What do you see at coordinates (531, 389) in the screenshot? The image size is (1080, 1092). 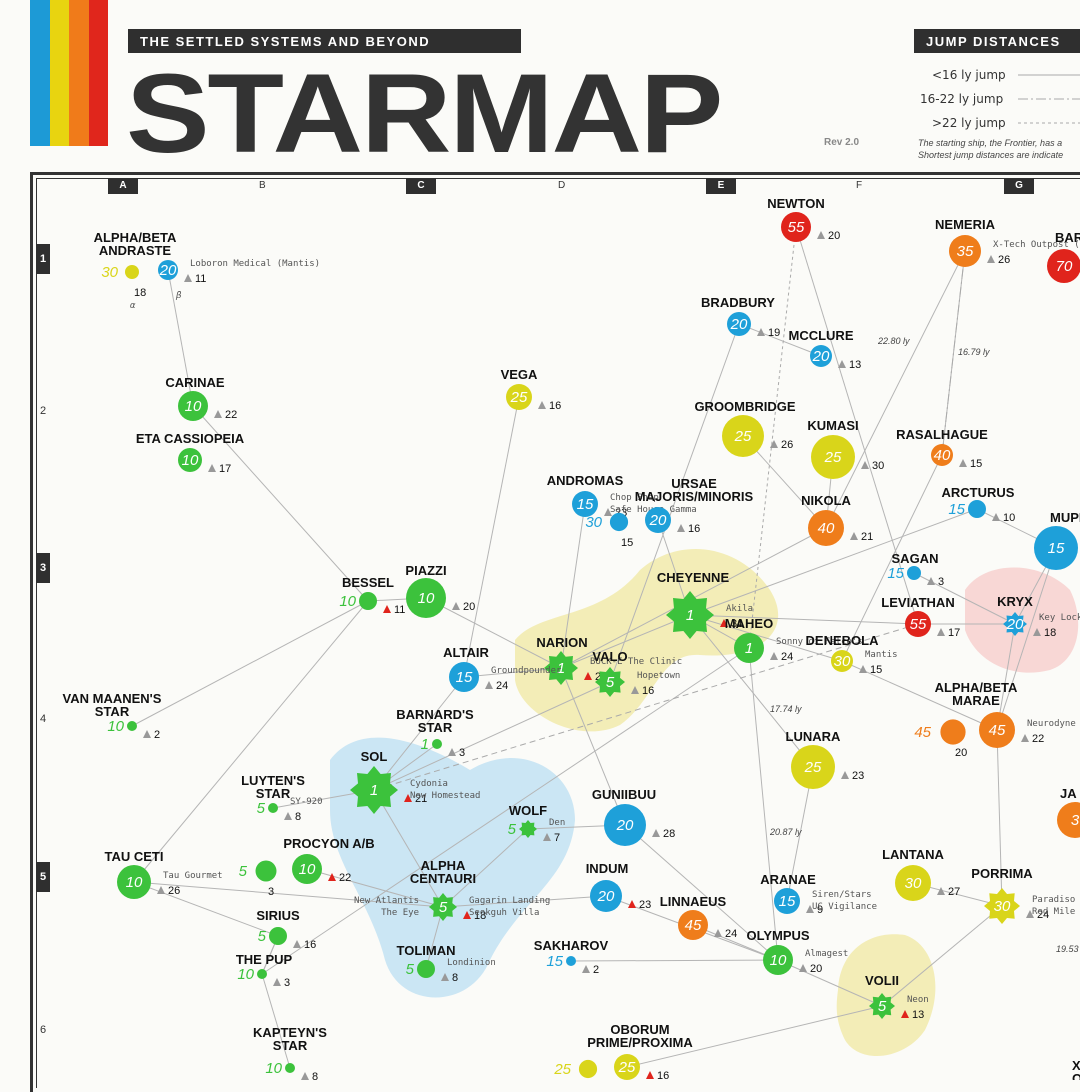 I see `system-vega: 25 VEGA 16` at bounding box center [531, 389].